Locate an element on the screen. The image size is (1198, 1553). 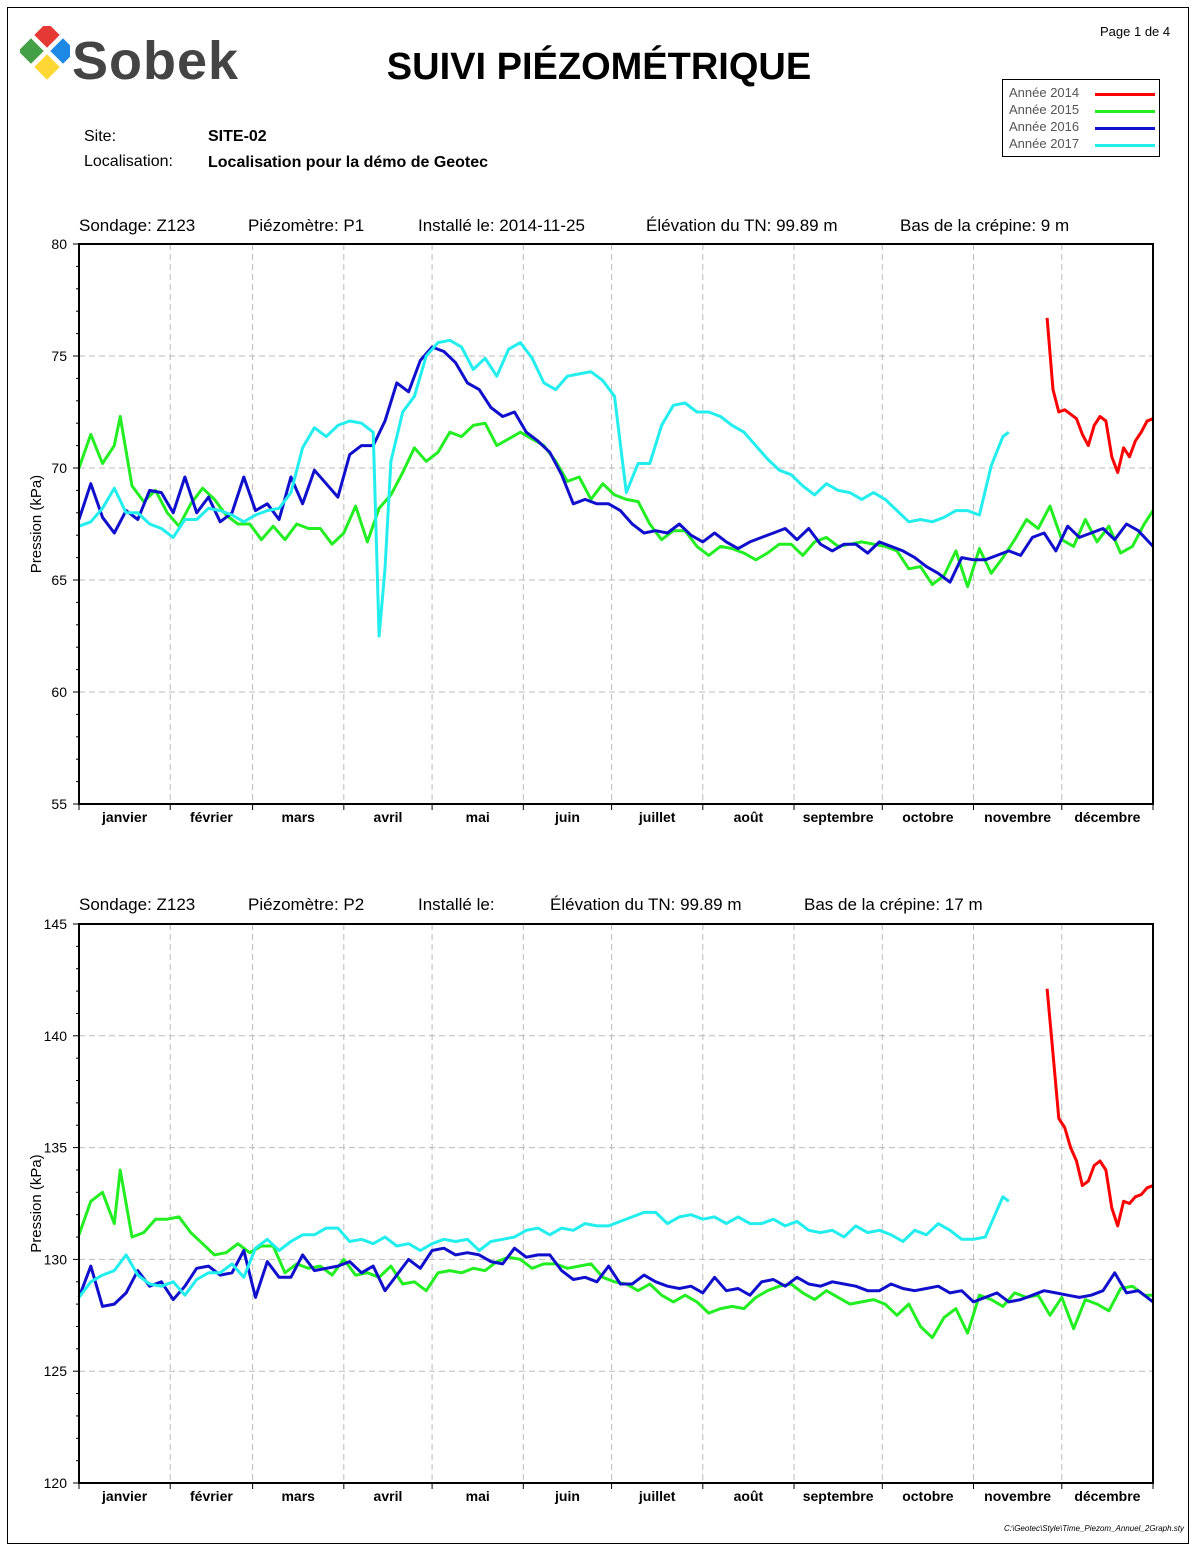
y-tick-label: 70 is located at coordinates (59, 468).